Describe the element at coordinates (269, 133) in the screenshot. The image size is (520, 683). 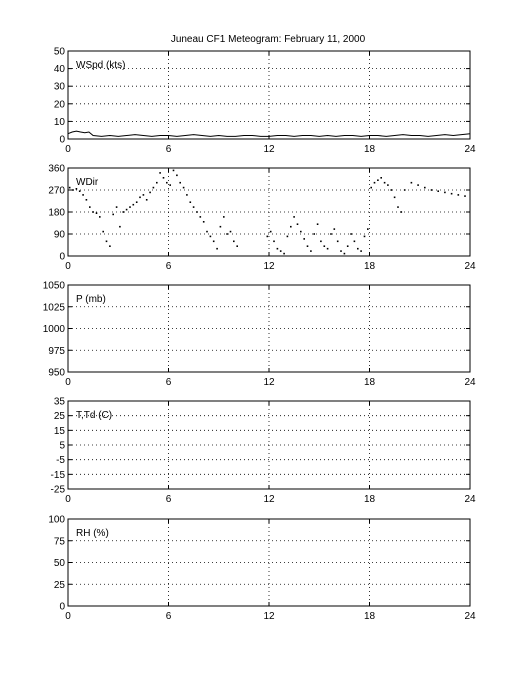
I see `series-line` at that location.